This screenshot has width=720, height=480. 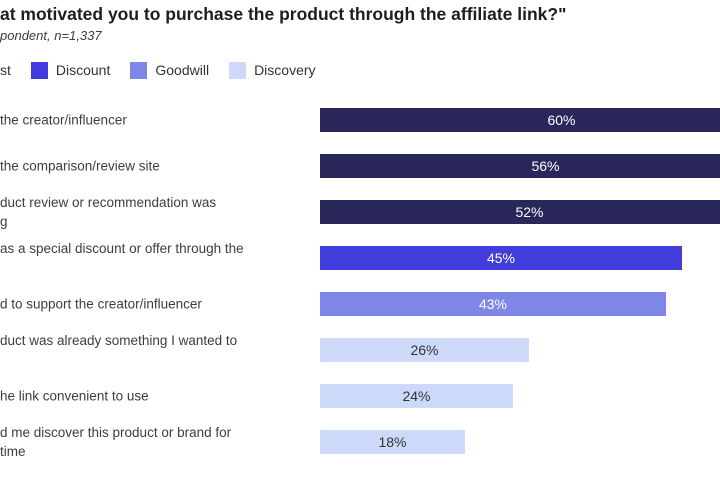 I want to click on bar: 45%, so click(x=501, y=258).